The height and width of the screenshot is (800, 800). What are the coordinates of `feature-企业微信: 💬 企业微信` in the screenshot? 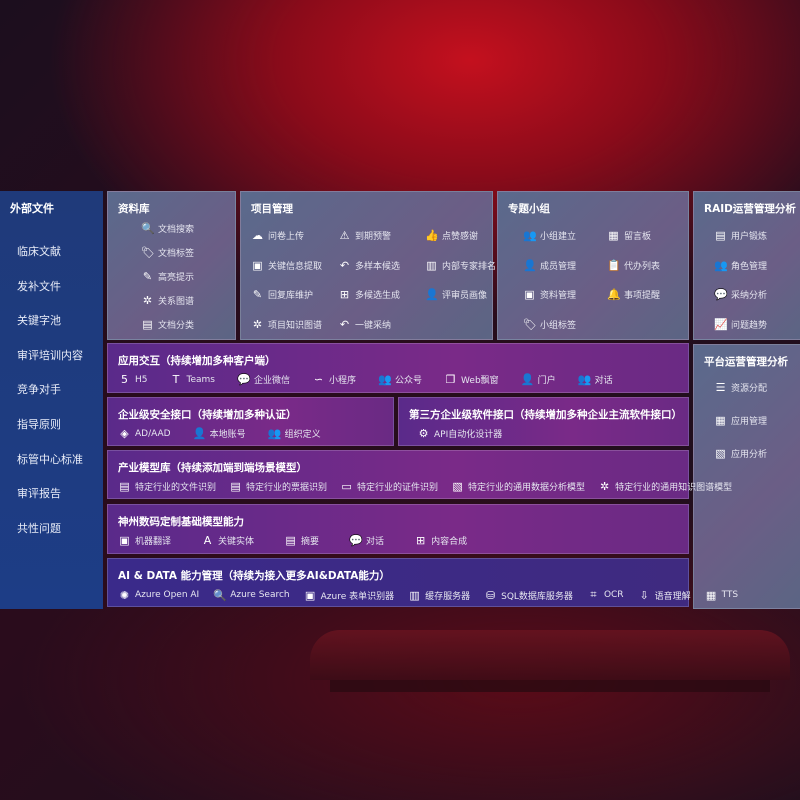 It's located at (263, 379).